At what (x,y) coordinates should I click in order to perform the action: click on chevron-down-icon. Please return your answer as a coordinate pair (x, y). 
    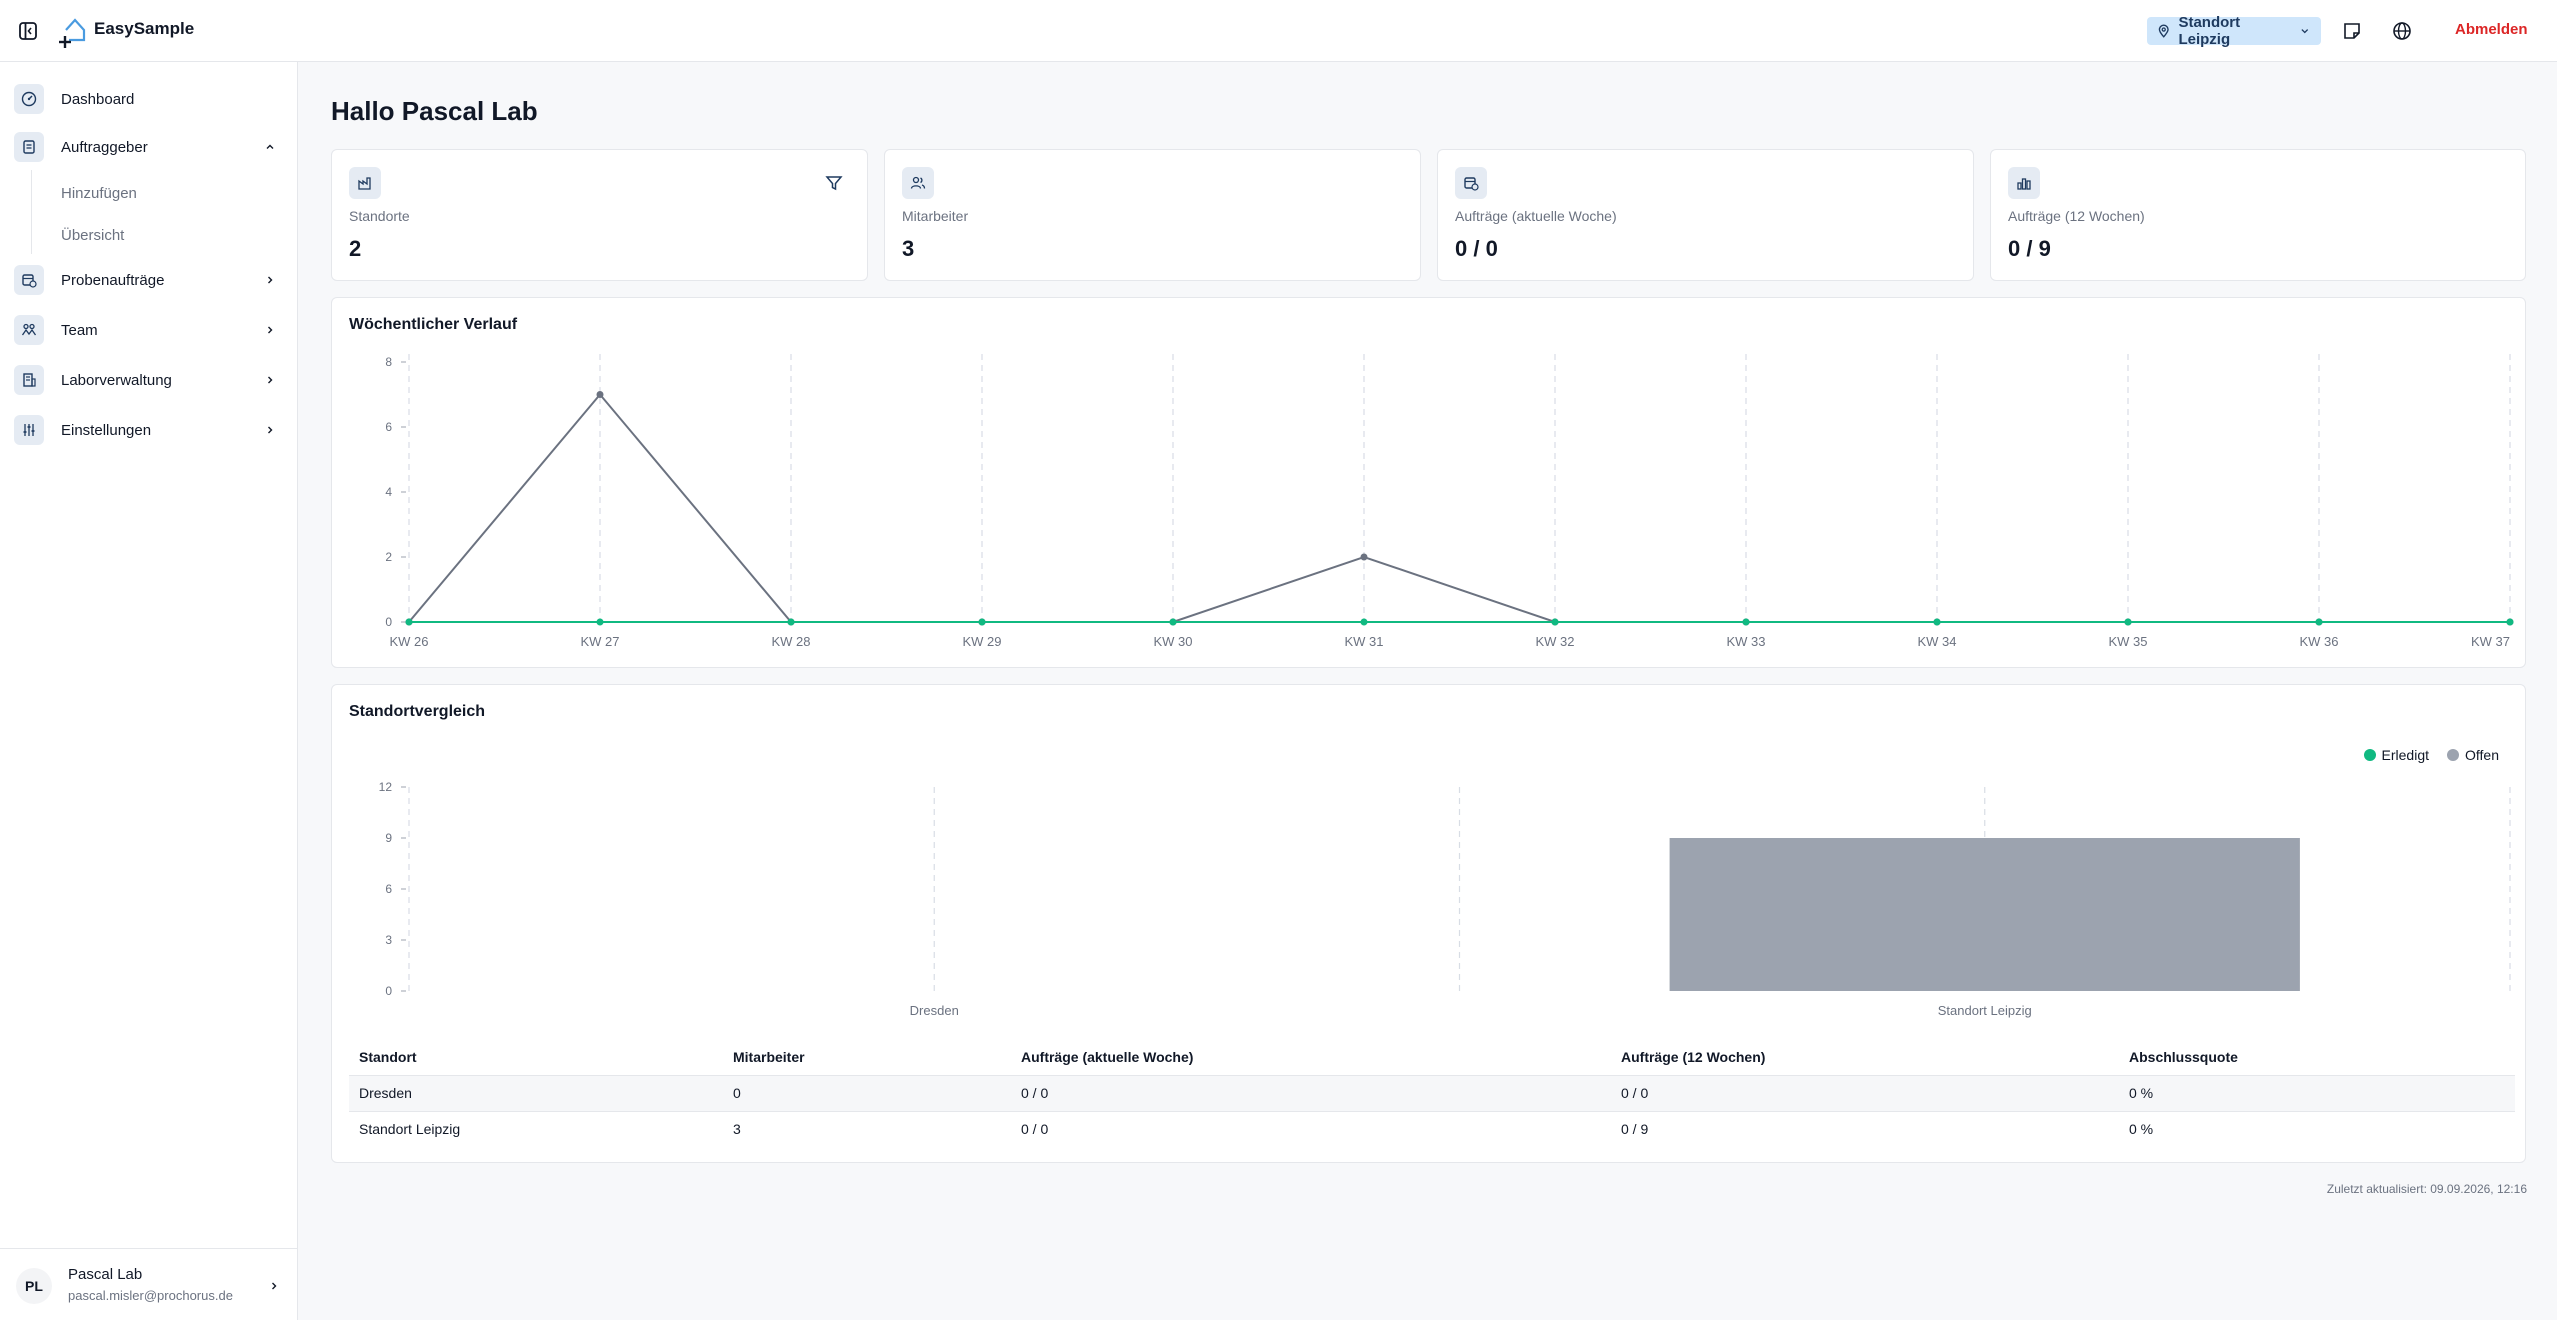
    Looking at the image, I should click on (2305, 31).